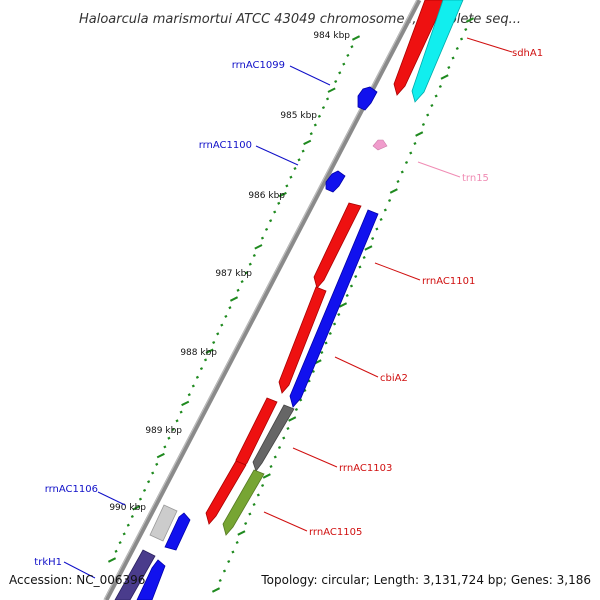  Describe the element at coordinates (439, 169) in the screenshot. I see `callout-line-trn15` at that location.